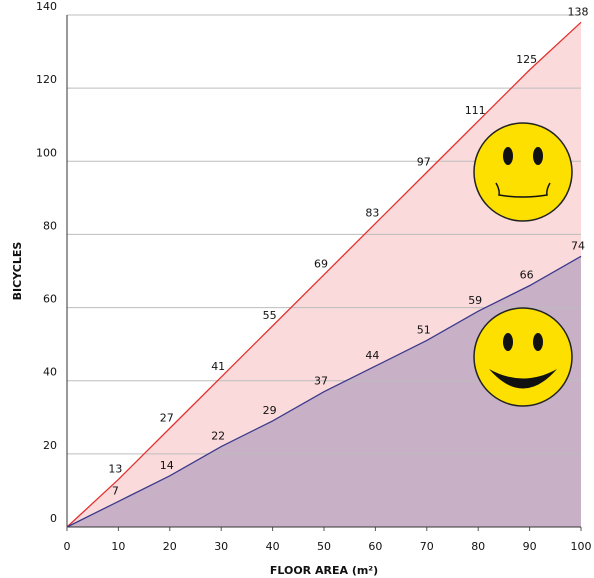 This screenshot has width=594, height=578. What do you see at coordinates (372, 212) in the screenshot?
I see `data-label: 83` at bounding box center [372, 212].